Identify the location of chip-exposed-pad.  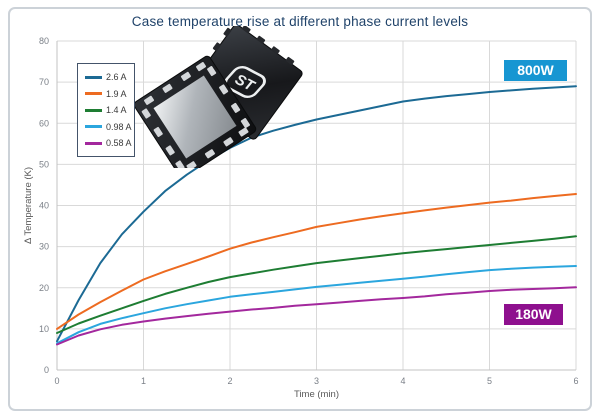
(195, 117).